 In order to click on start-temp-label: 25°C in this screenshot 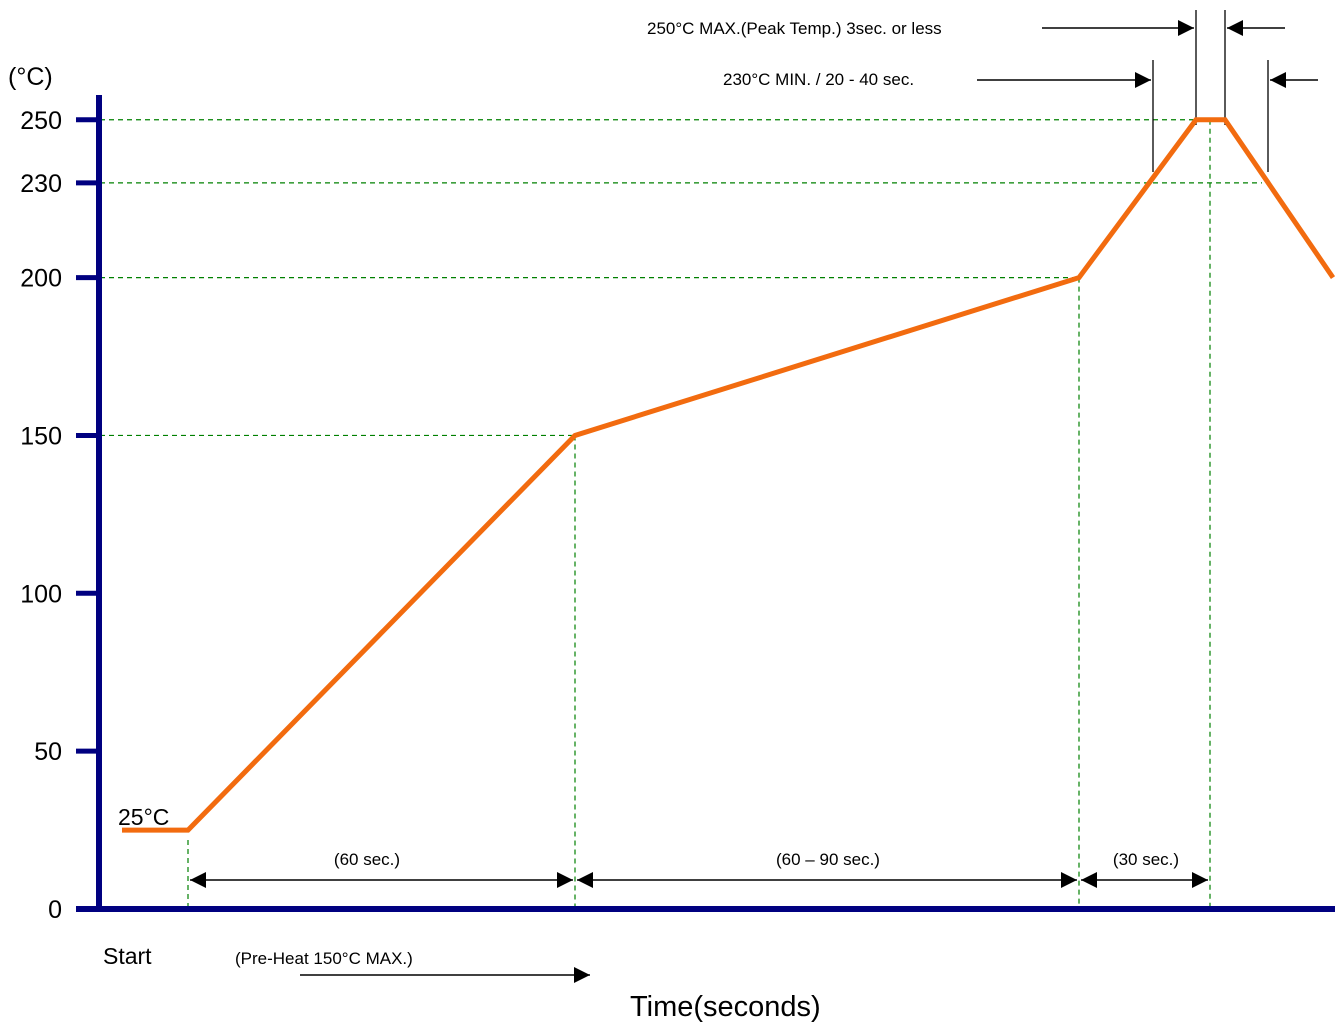, I will do `click(143, 817)`.